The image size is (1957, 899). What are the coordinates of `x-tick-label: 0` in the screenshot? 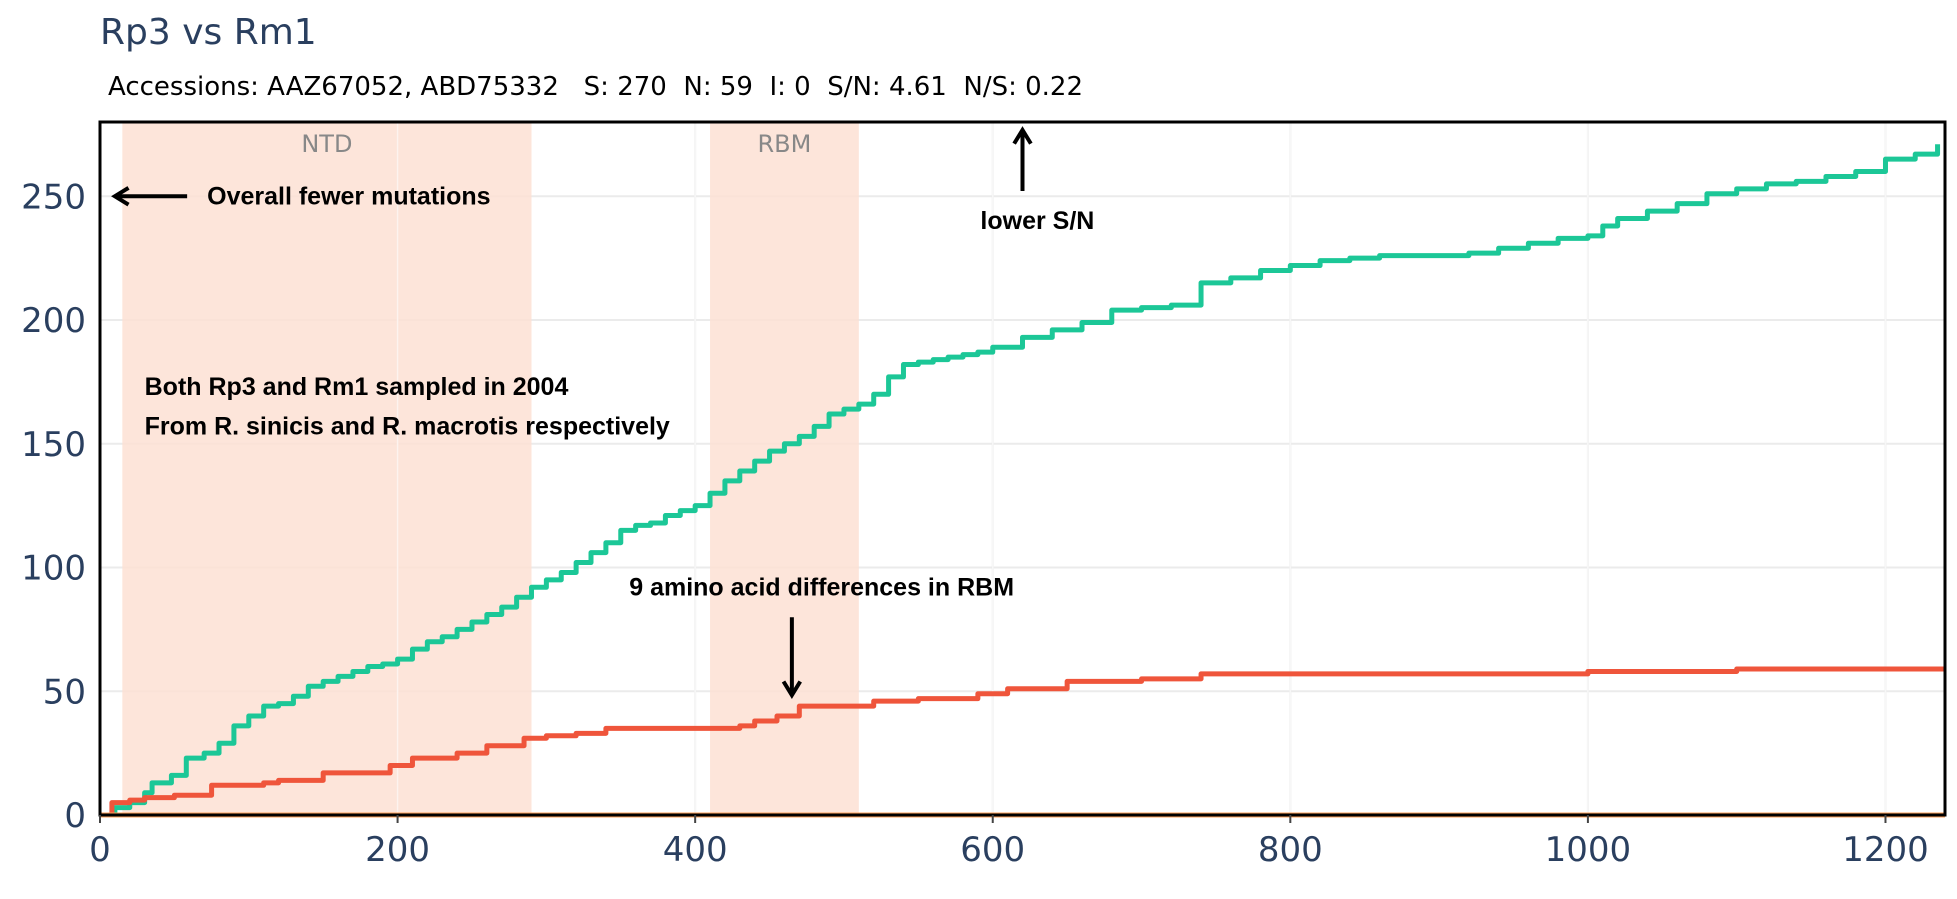 It's located at (100, 850).